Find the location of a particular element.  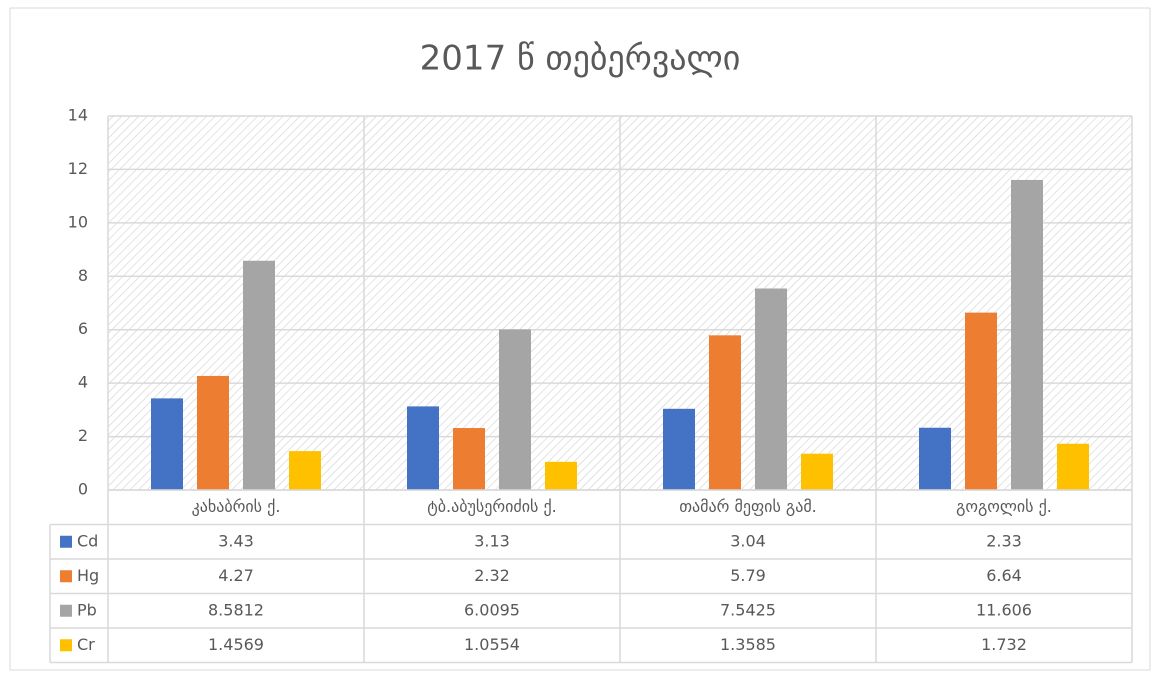

y-tick-label: 12 is located at coordinates (78, 168).